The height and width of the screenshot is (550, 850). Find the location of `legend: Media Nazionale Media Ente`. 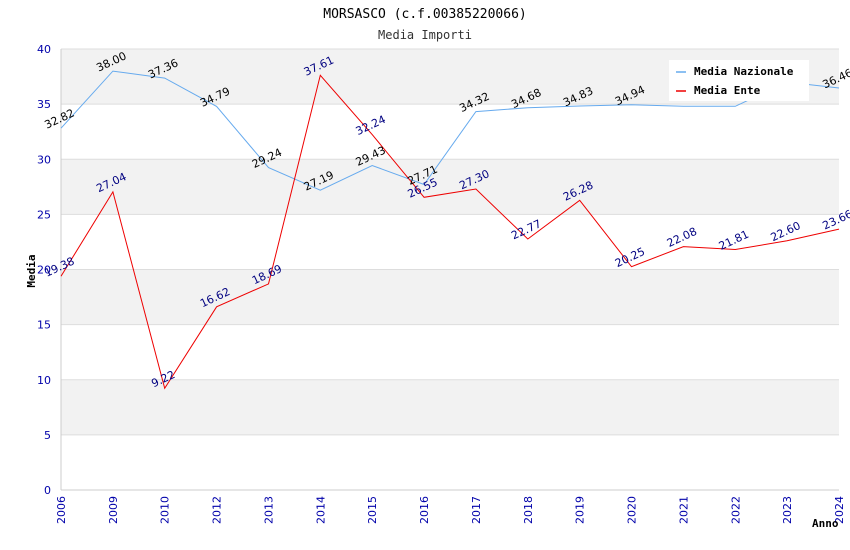

legend: Media Nazionale Media Ente is located at coordinates (739, 80).